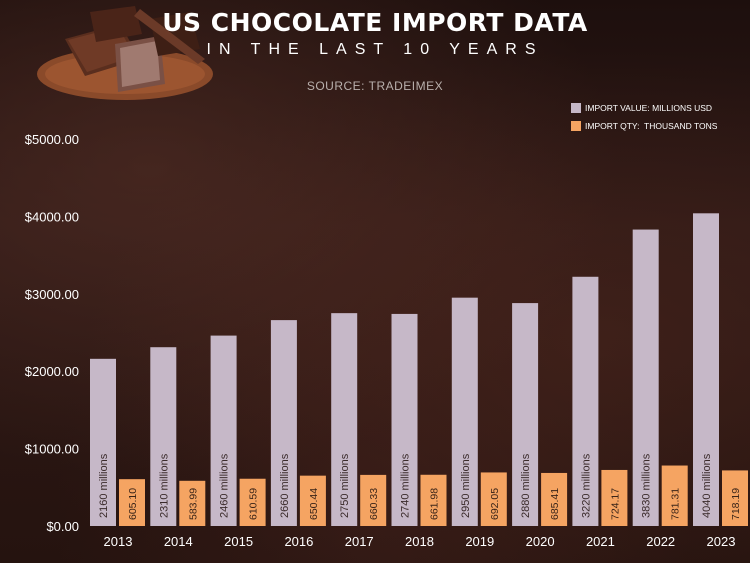 Image resolution: width=750 pixels, height=563 pixels. What do you see at coordinates (721, 541) in the screenshot?
I see `x-tick-label: 2023` at bounding box center [721, 541].